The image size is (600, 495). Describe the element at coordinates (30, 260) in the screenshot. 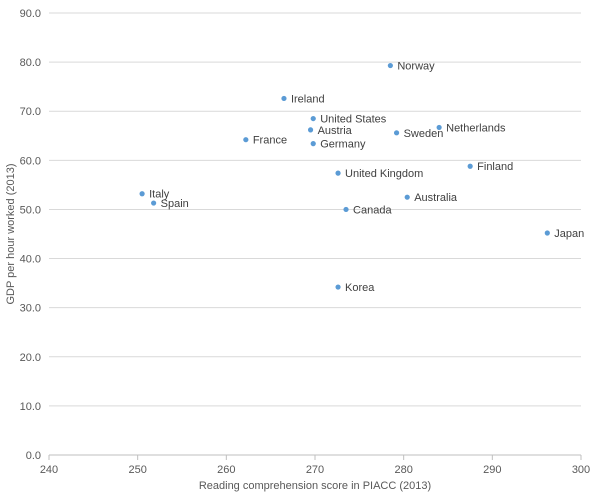

I see `y-tick-label: 40.0` at that location.